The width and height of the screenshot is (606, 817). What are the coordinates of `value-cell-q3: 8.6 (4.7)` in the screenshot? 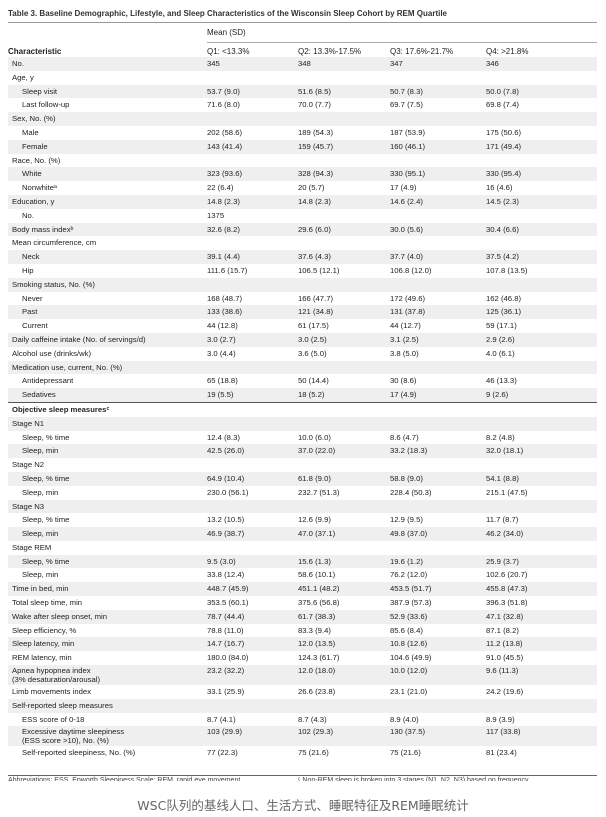 It's located at (404, 437).